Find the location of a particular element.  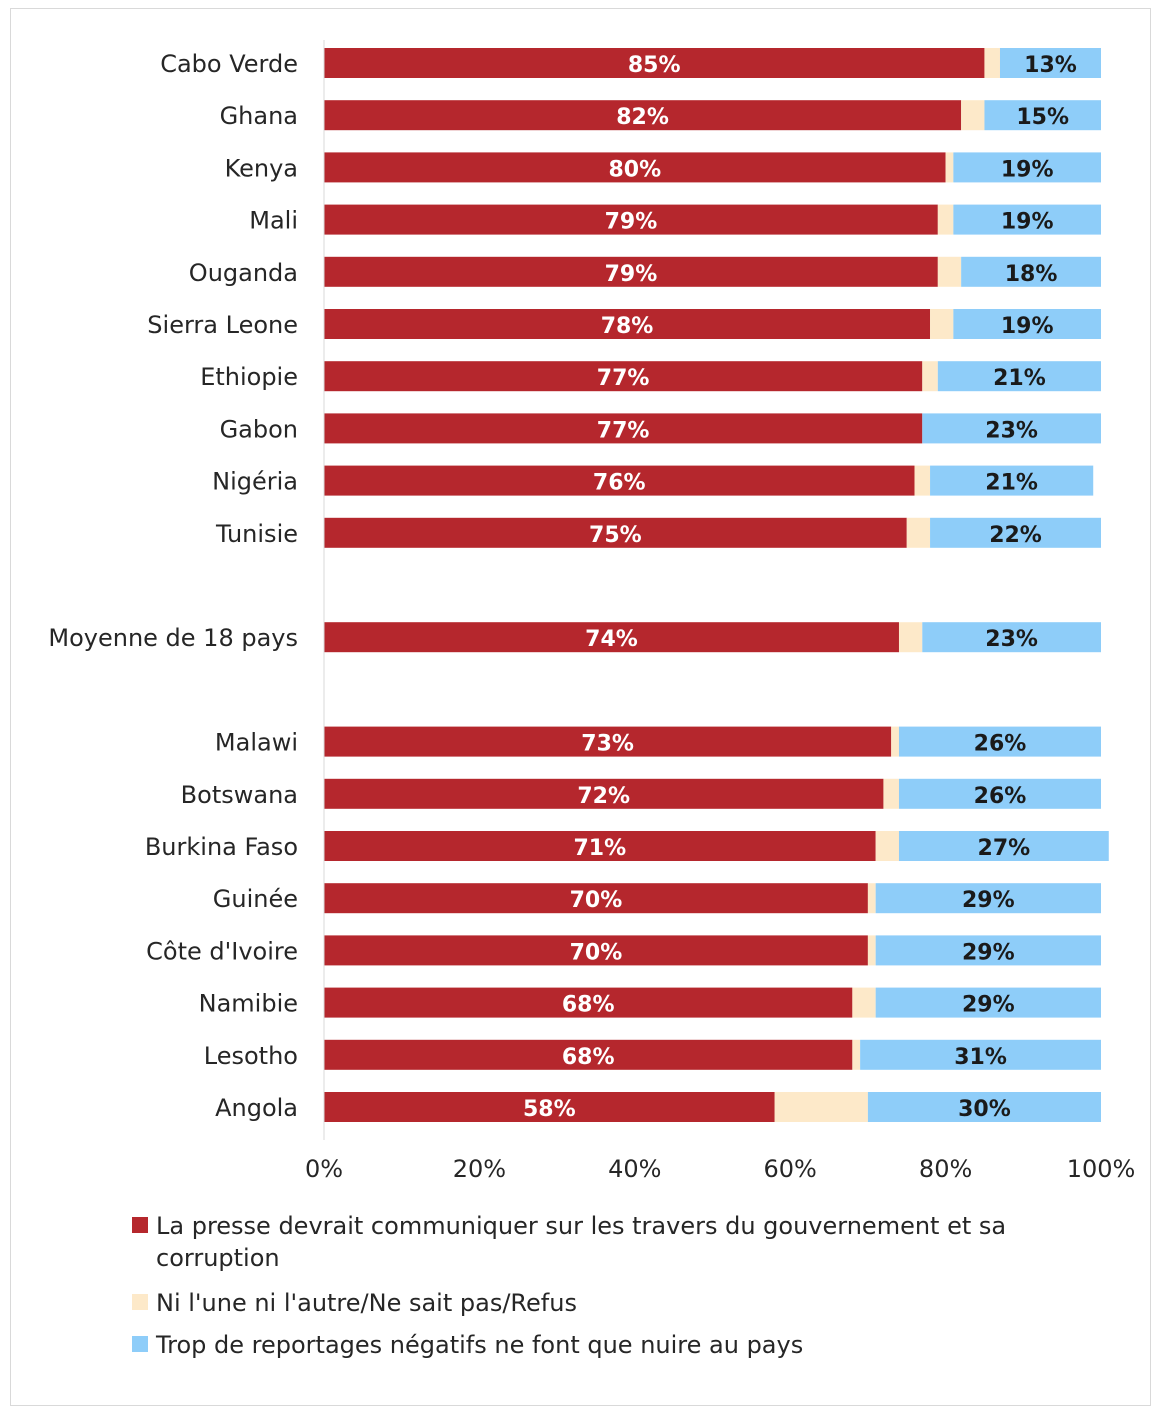

data-label-ghana-s2: 15% is located at coordinates (1042, 117).